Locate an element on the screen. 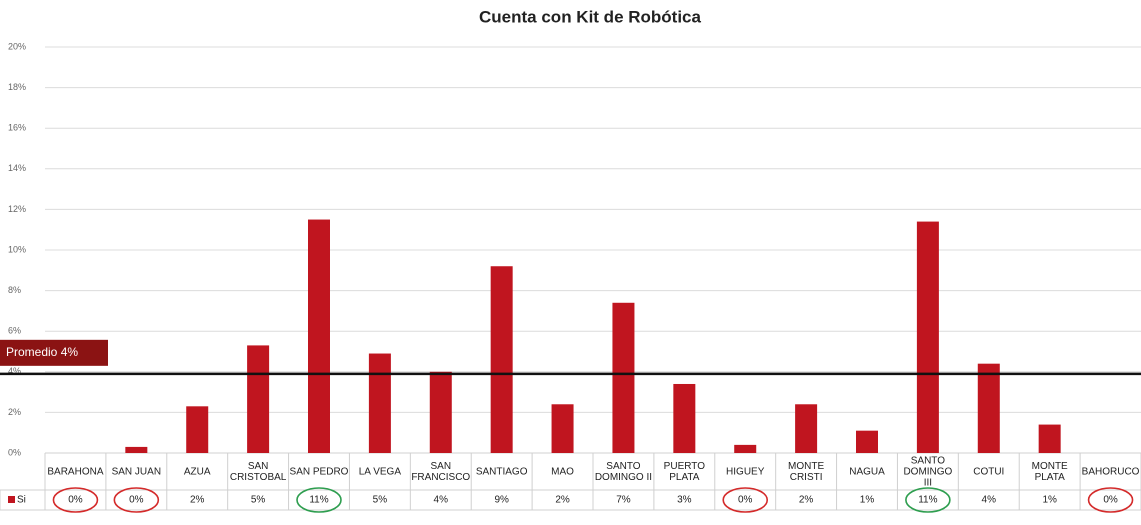 The image size is (1141, 525). x-tick-label: AZUA is located at coordinates (197, 471).